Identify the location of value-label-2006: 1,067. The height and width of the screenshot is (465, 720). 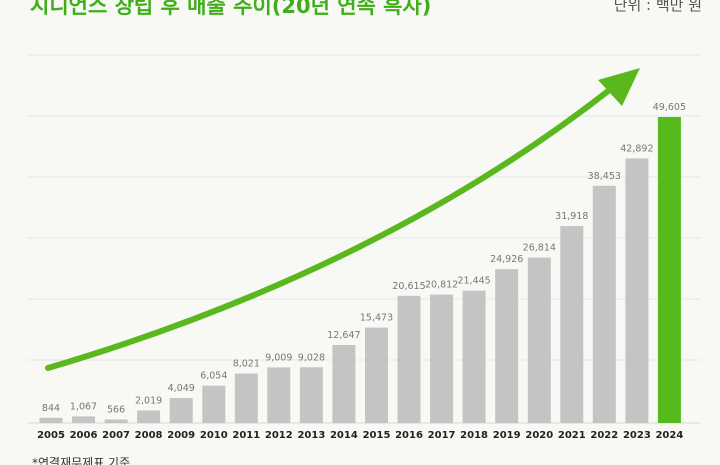
(83, 406).